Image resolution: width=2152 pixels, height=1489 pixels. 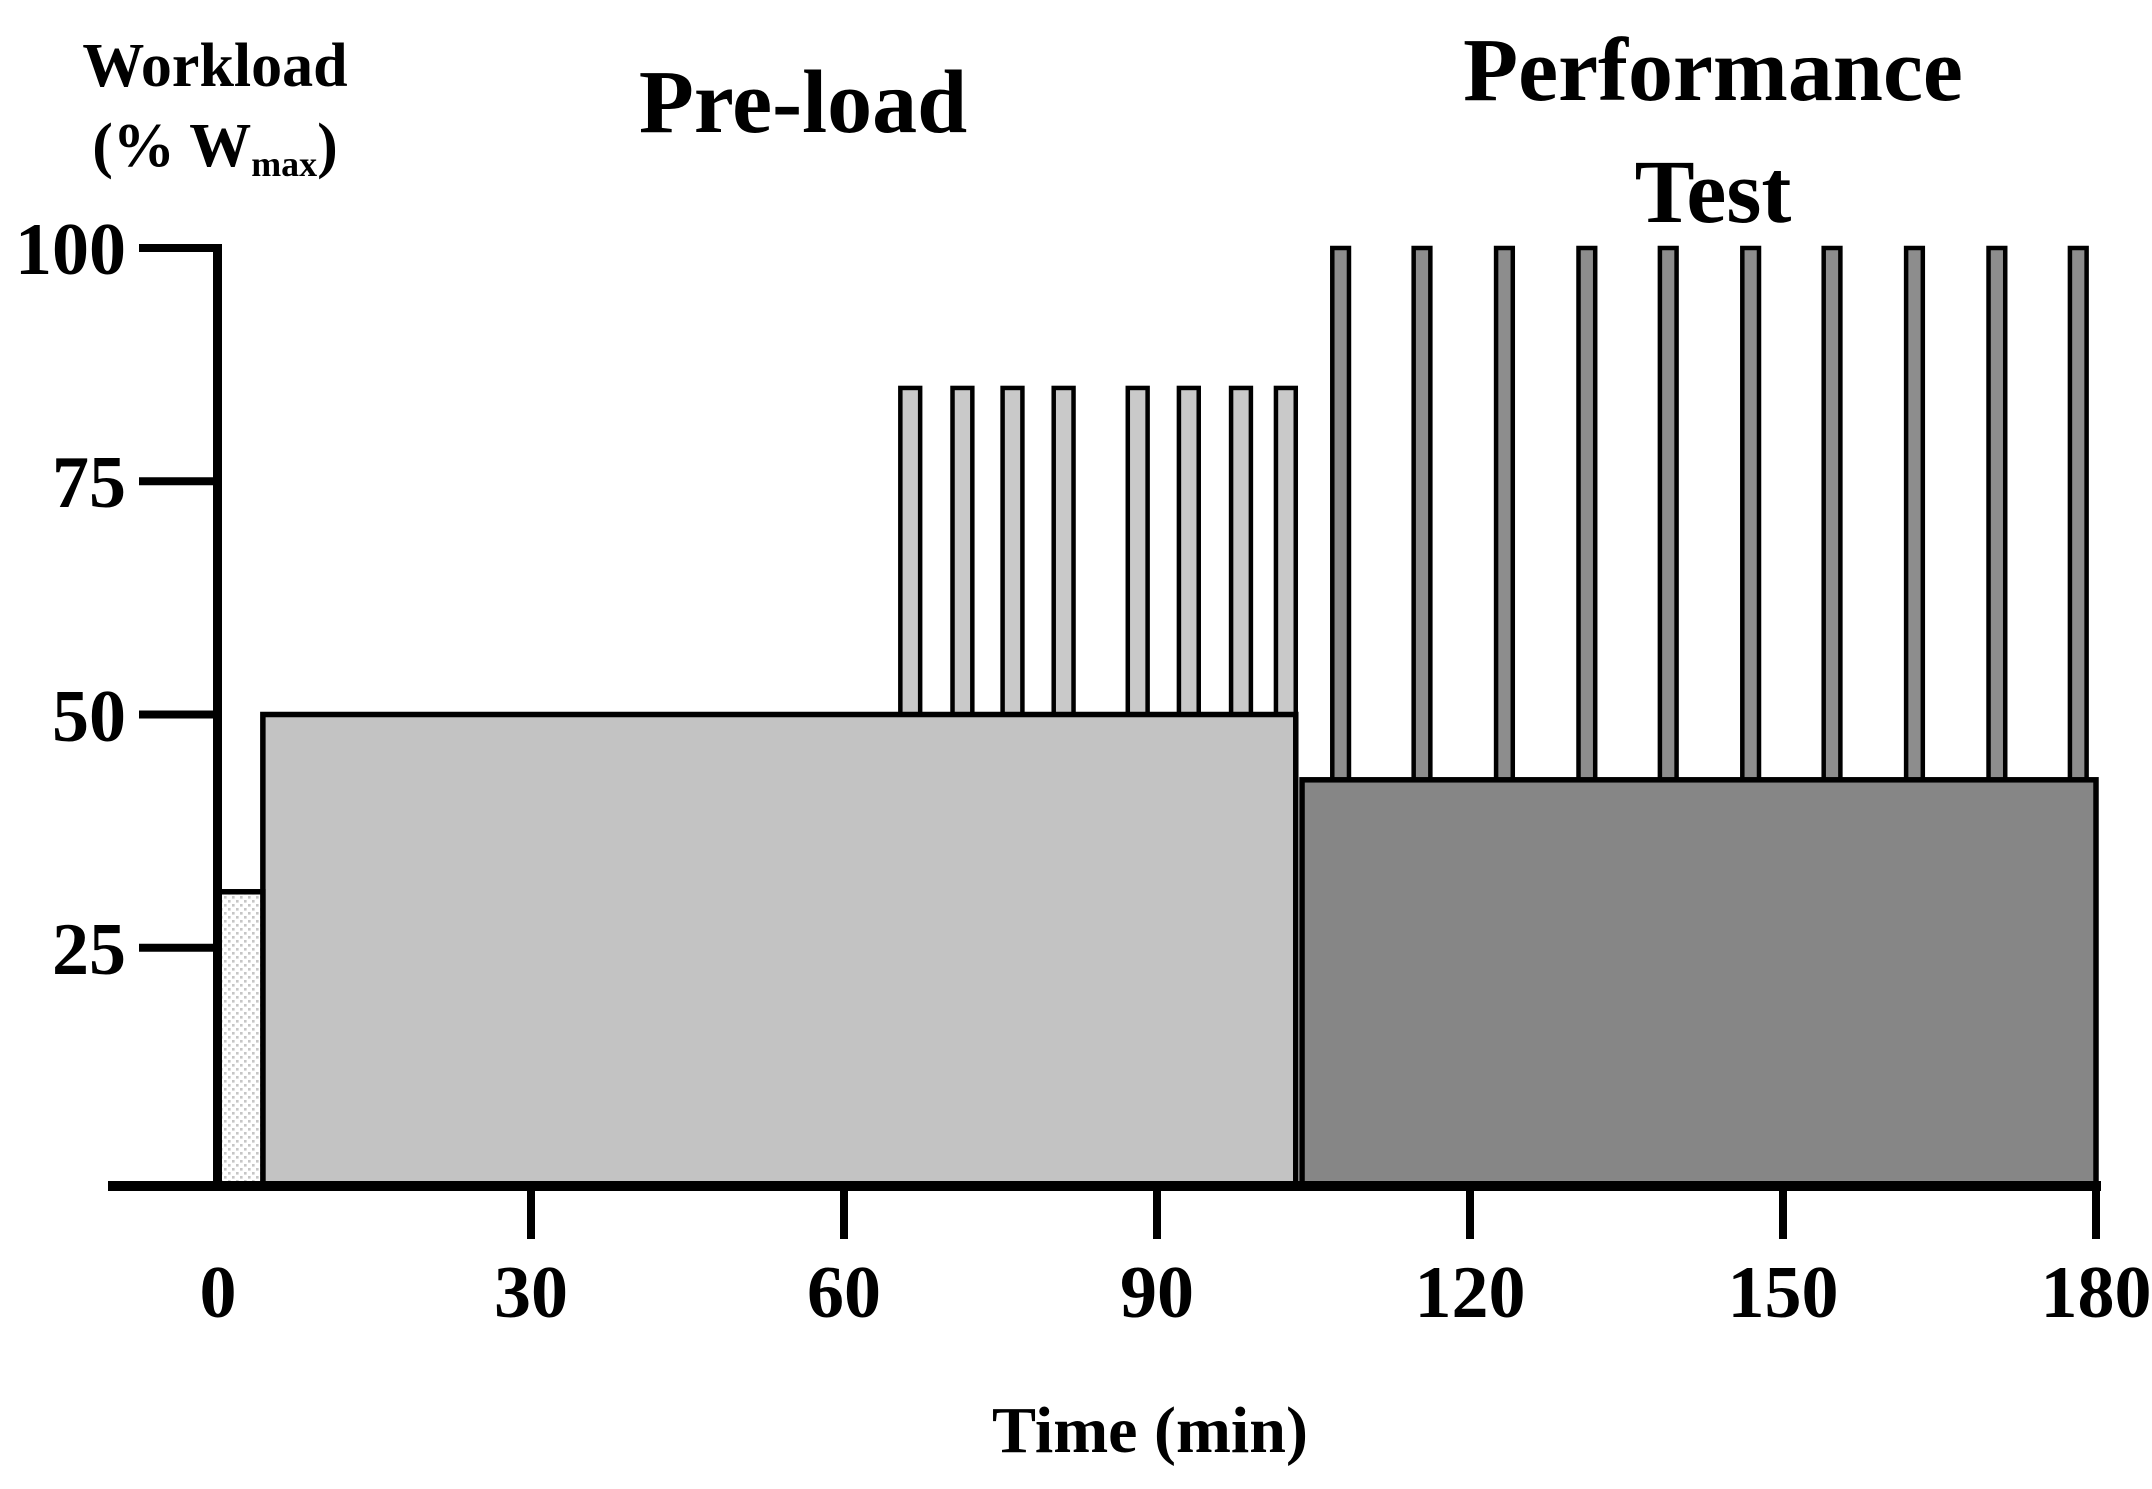 What do you see at coordinates (1713, 70) in the screenshot?
I see `performance-label-line1: Performance` at bounding box center [1713, 70].